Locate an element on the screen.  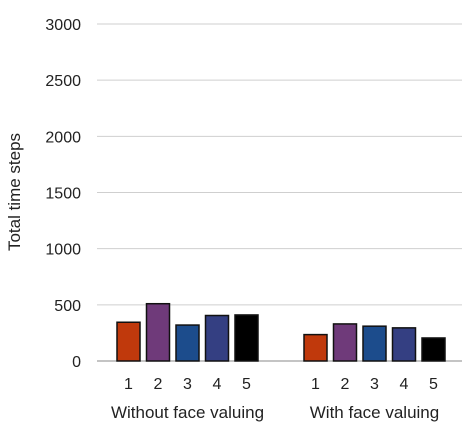
y-tick-label-1500: 1500 is located at coordinates (63, 194).